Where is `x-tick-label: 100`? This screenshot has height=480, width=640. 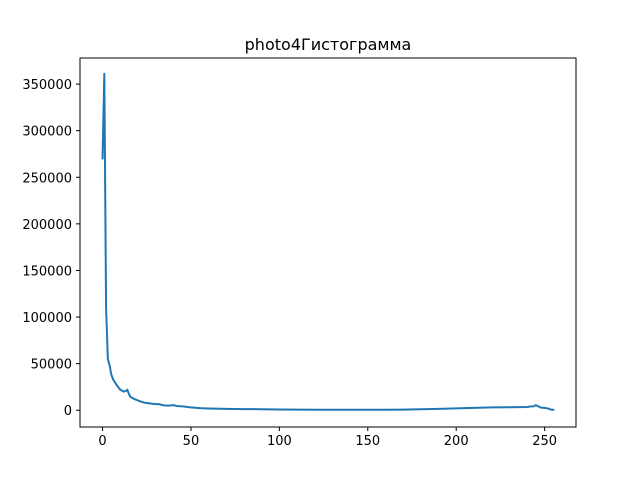
x-tick-label: 100 is located at coordinates (279, 441).